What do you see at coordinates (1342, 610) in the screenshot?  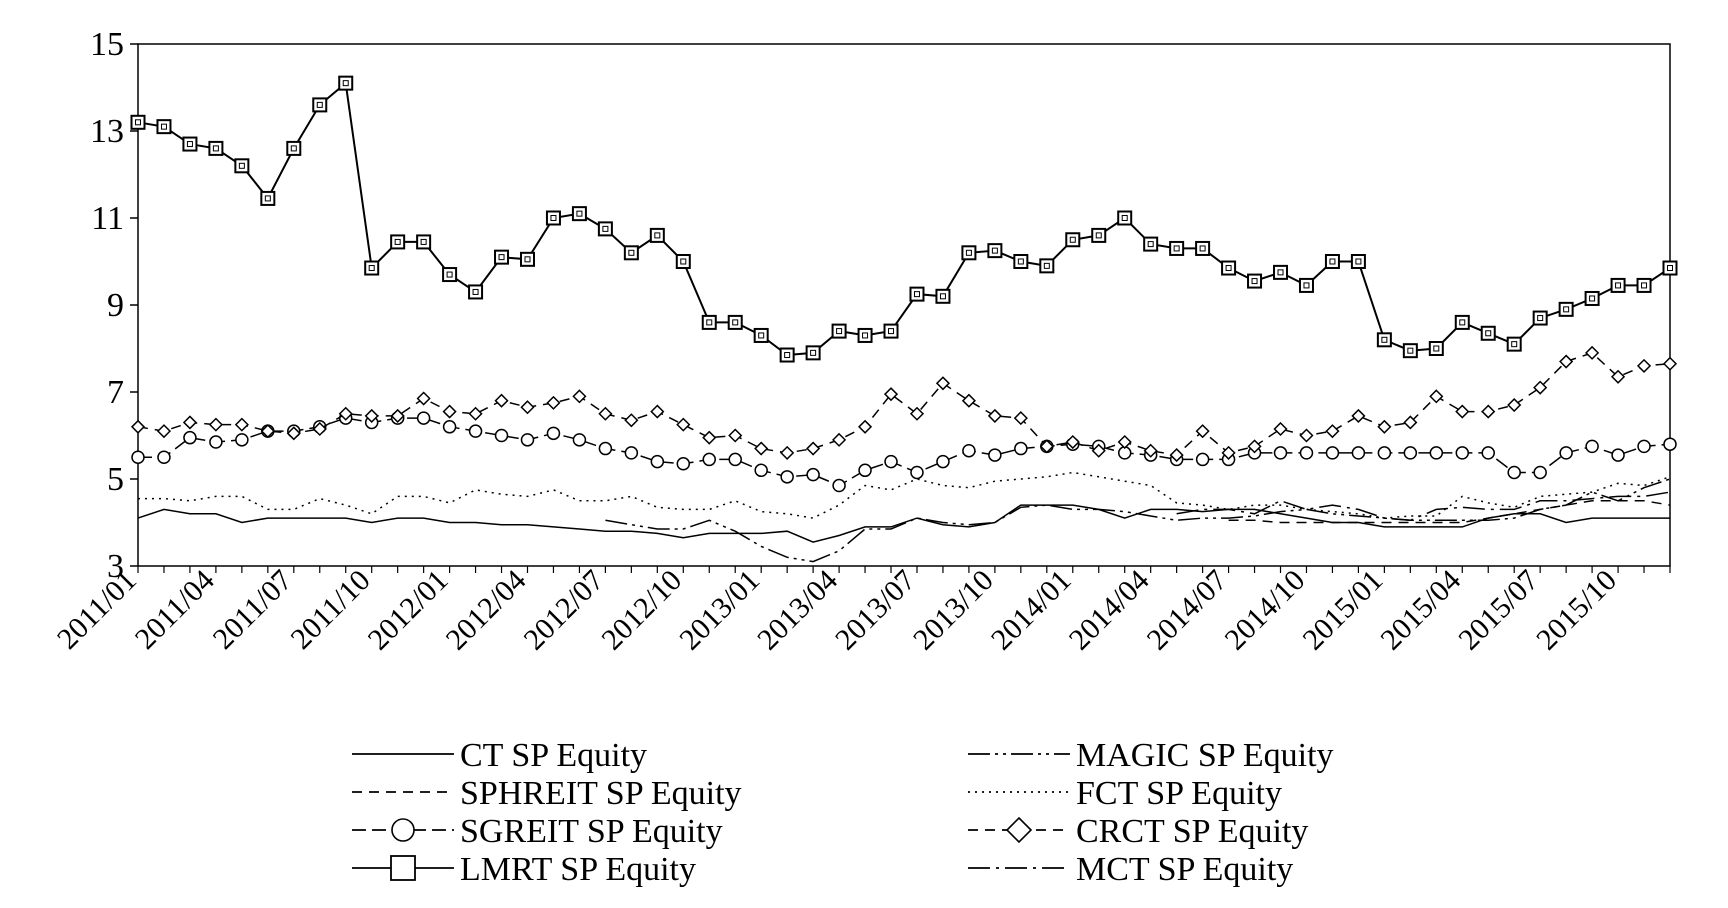 I see `x-tick-label: 2015/01` at bounding box center [1342, 610].